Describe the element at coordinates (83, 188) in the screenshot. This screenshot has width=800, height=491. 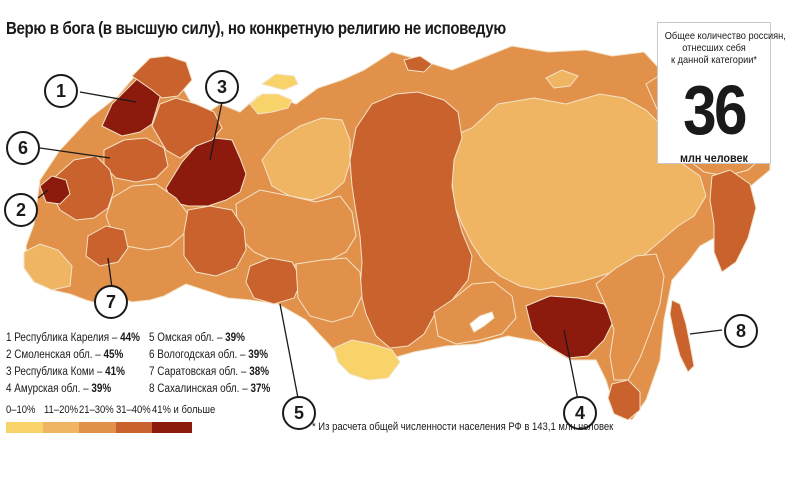
I see `region-central` at that location.